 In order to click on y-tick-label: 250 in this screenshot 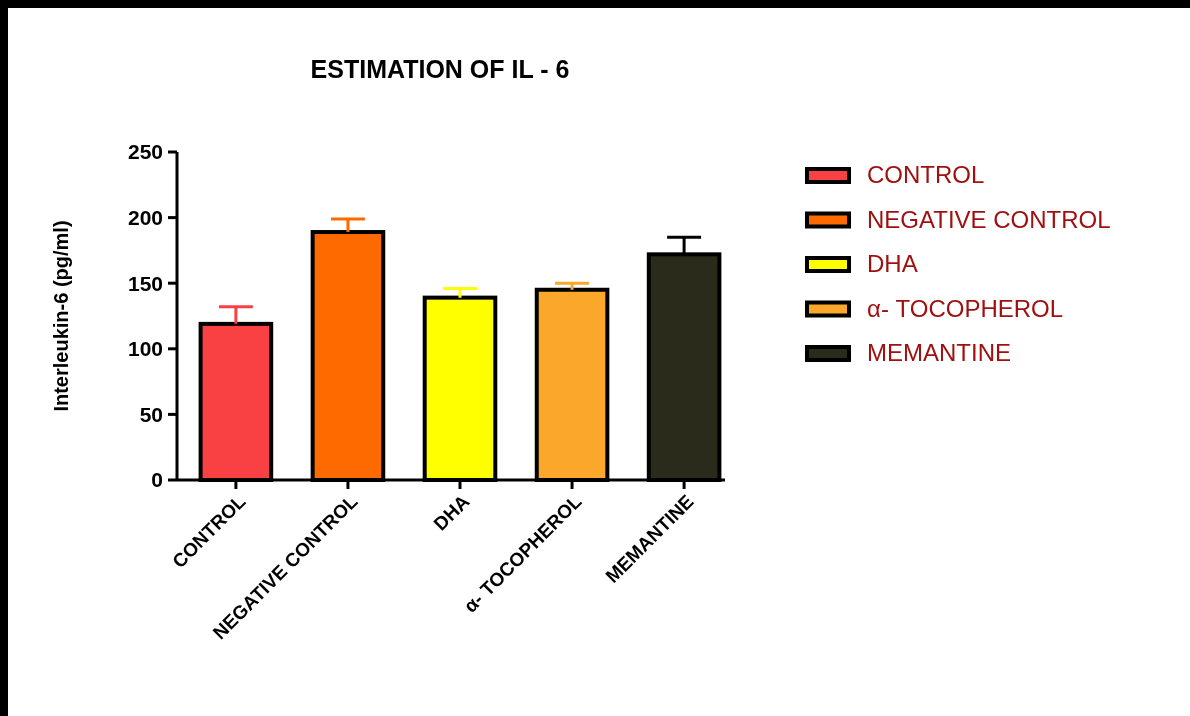, I will do `click(145, 152)`.